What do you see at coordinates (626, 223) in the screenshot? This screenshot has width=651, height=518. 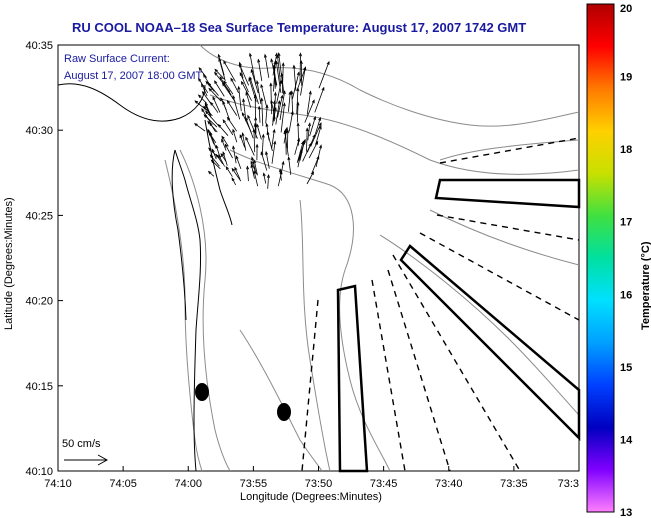 I see `colorbar-tick-label: 17` at bounding box center [626, 223].